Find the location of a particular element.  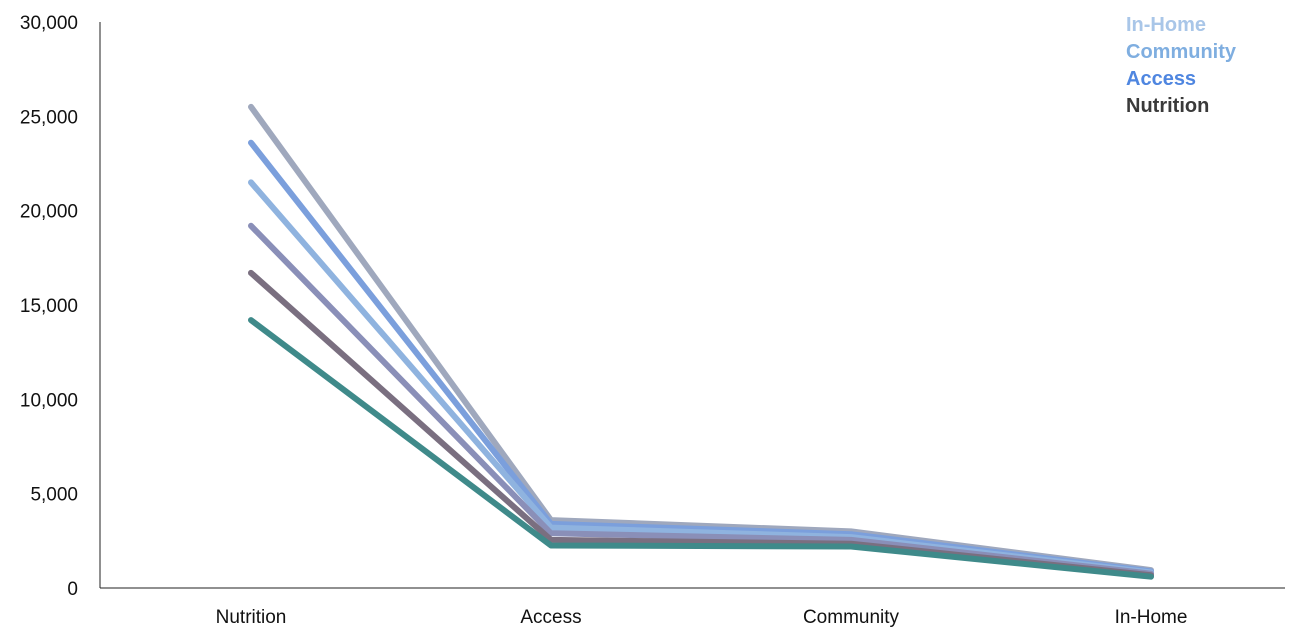

legend-item-3: Nutrition is located at coordinates (1168, 106).